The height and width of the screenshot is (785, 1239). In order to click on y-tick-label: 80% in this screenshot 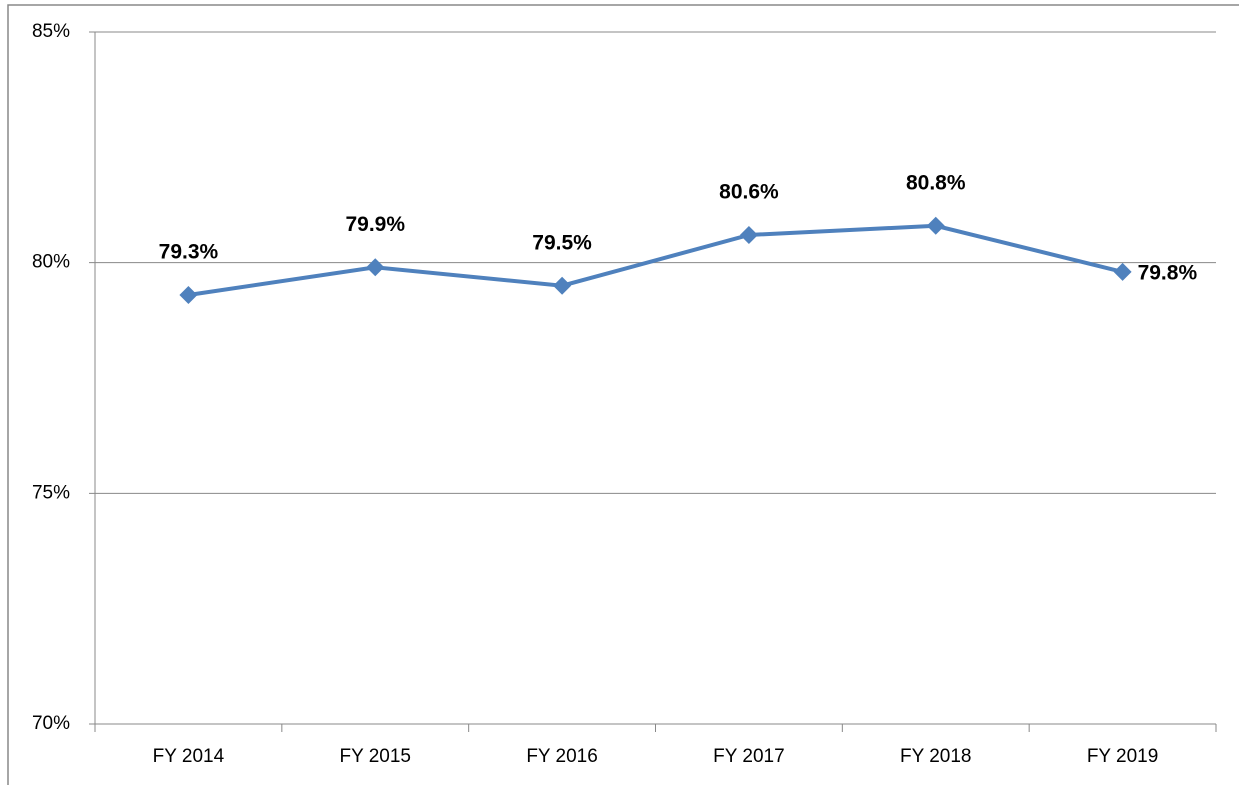, I will do `click(51, 262)`.